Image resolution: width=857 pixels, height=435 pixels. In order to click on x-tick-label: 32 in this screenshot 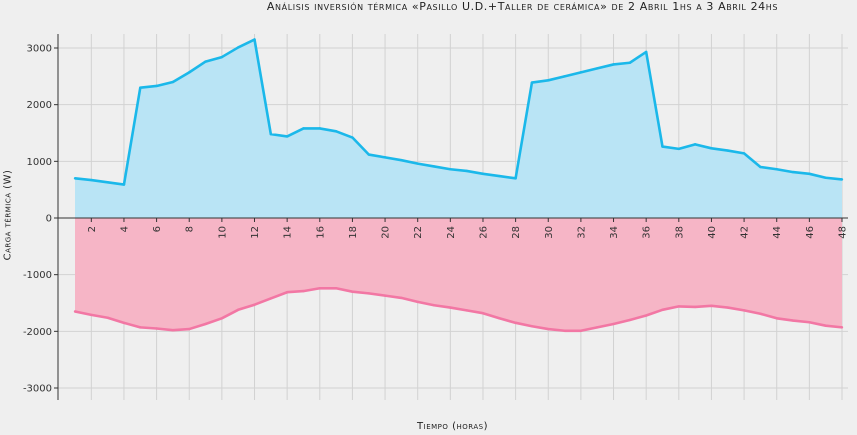, I will do `click(581, 232)`.